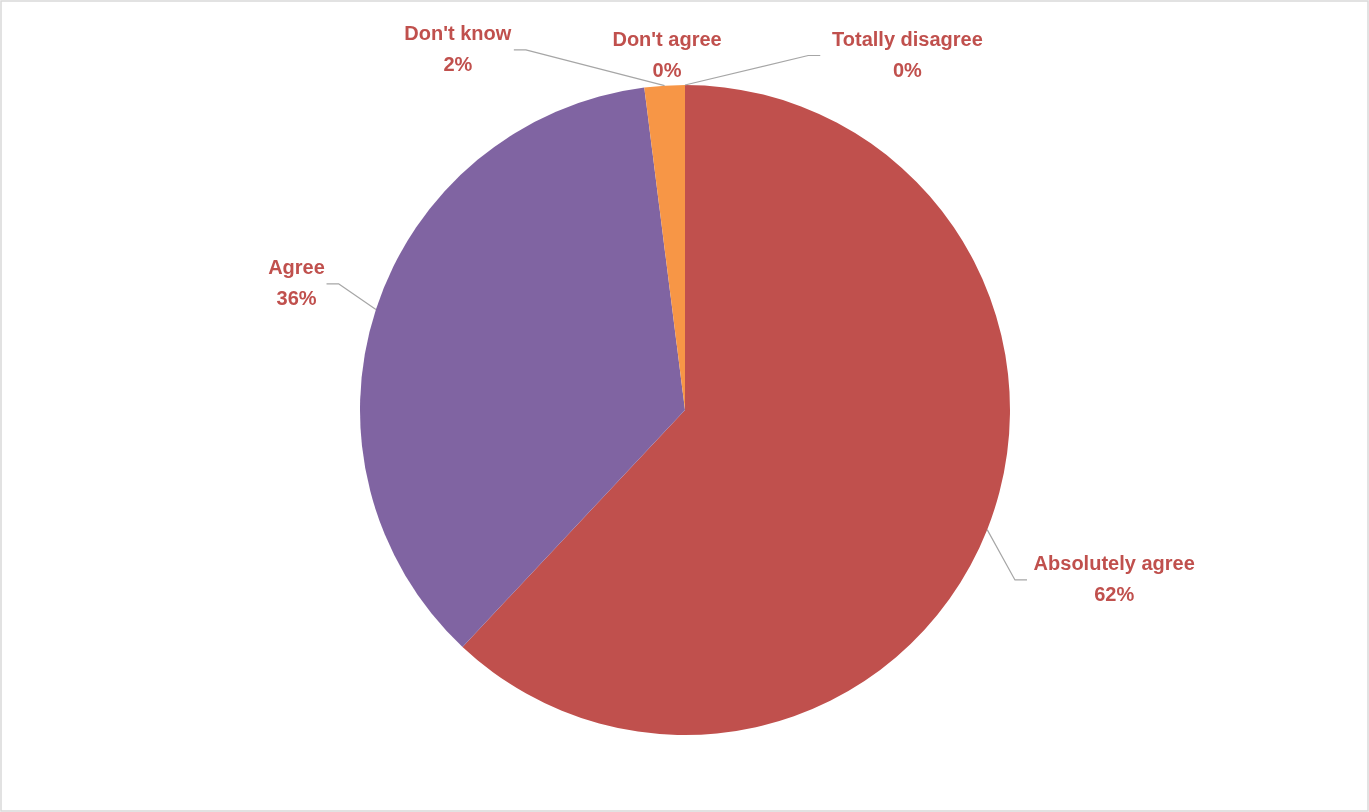 The height and width of the screenshot is (812, 1369). Describe the element at coordinates (458, 64) in the screenshot. I see `data-label: 2%` at that location.